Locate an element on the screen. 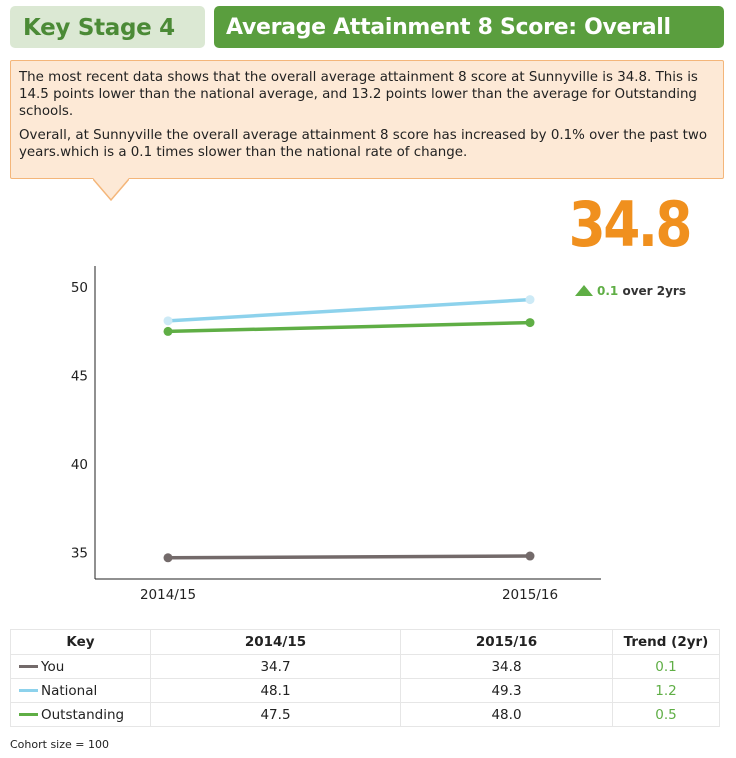 Image resolution: width=736 pixels, height=758 pixels. value-cell: 34.7 is located at coordinates (275, 666).